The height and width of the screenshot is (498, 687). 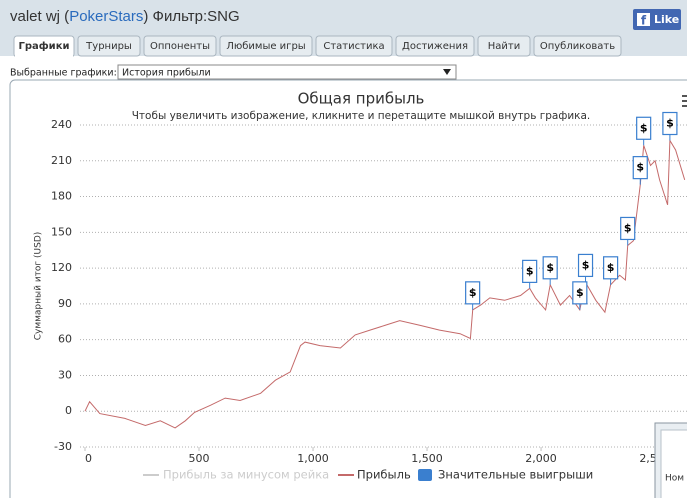 I want to click on y-tick-label: 90, so click(x=65, y=303).